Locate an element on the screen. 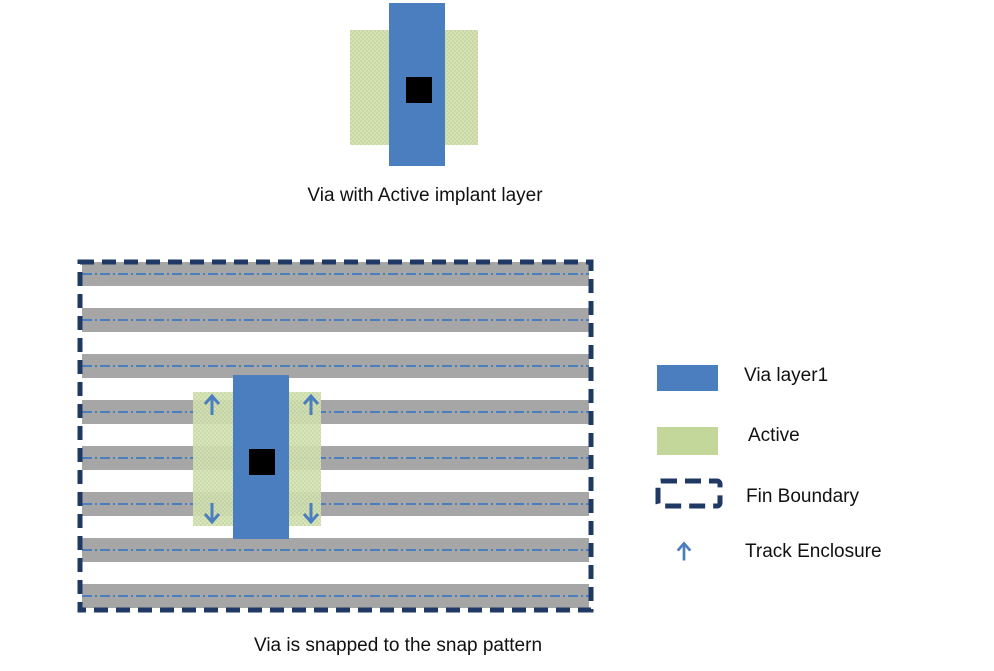  legend-active-label: Active is located at coordinates (774, 435).